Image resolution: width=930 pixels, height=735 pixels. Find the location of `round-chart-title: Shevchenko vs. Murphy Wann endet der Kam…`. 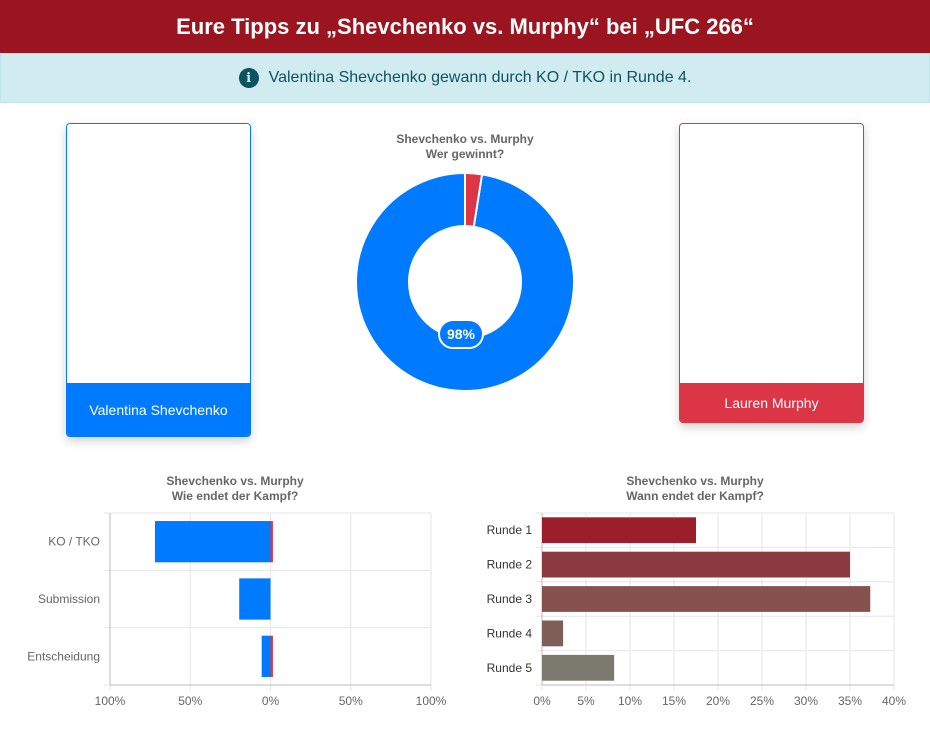

round-chart-title: Shevchenko vs. Murphy Wann endet der Kam… is located at coordinates (695, 489).